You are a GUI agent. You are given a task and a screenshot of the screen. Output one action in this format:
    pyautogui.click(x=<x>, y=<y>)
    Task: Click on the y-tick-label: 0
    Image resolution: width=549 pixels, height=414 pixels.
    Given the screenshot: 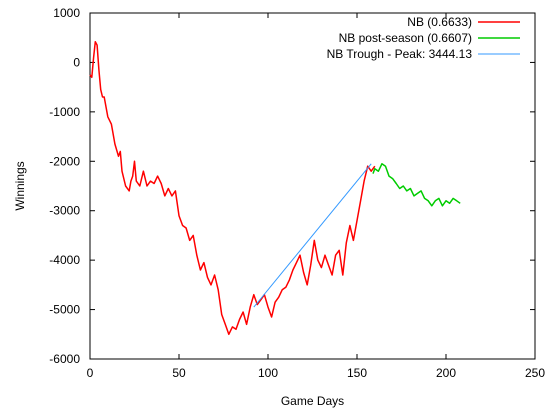 What is the action you would take?
    pyautogui.click(x=76, y=62)
    